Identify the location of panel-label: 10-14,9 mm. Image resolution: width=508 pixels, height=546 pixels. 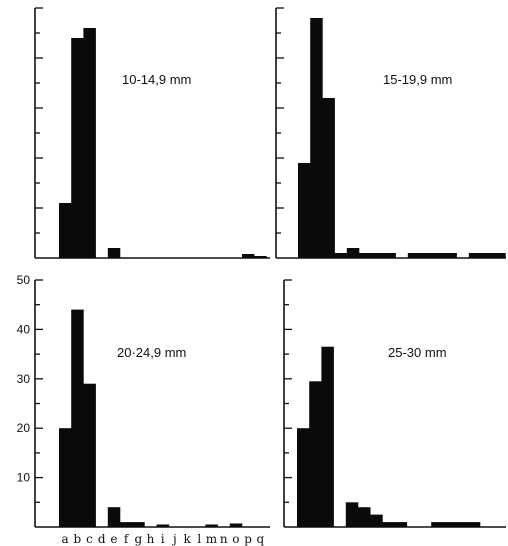
(156, 79).